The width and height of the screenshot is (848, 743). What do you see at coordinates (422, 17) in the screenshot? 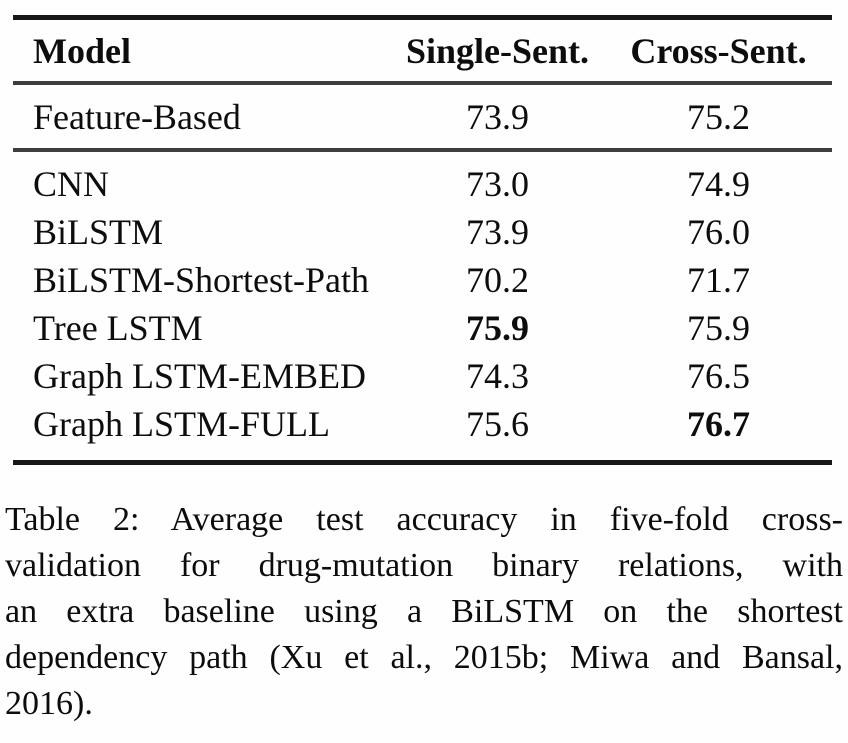
I see `table-top-rule` at bounding box center [422, 17].